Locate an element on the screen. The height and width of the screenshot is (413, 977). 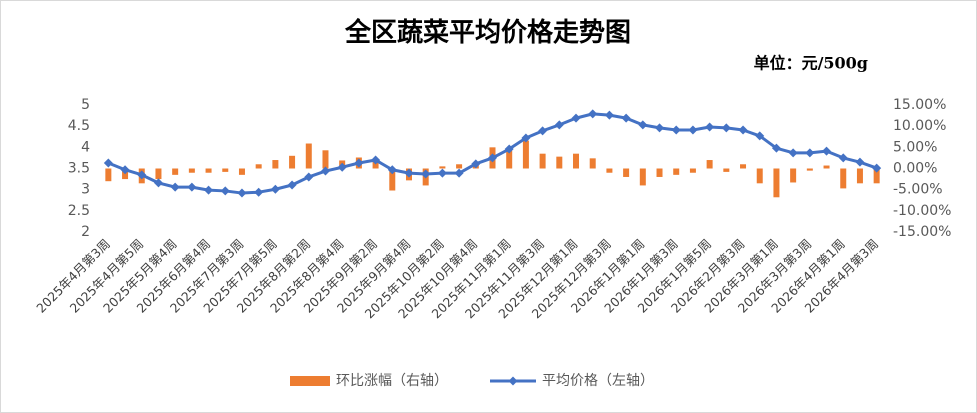
y2-tick-label: -15.00% is located at coordinates (922, 232).